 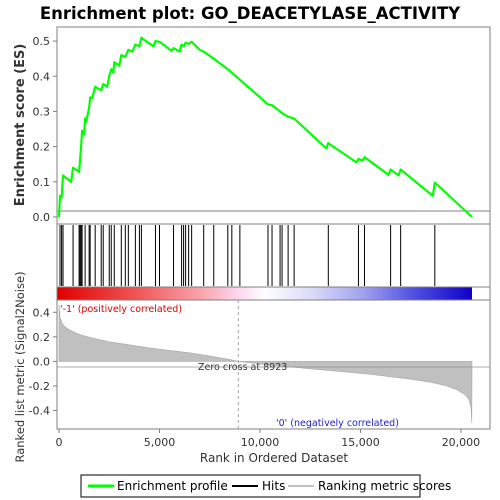 I want to click on hits-plot-area, so click(x=273, y=255).